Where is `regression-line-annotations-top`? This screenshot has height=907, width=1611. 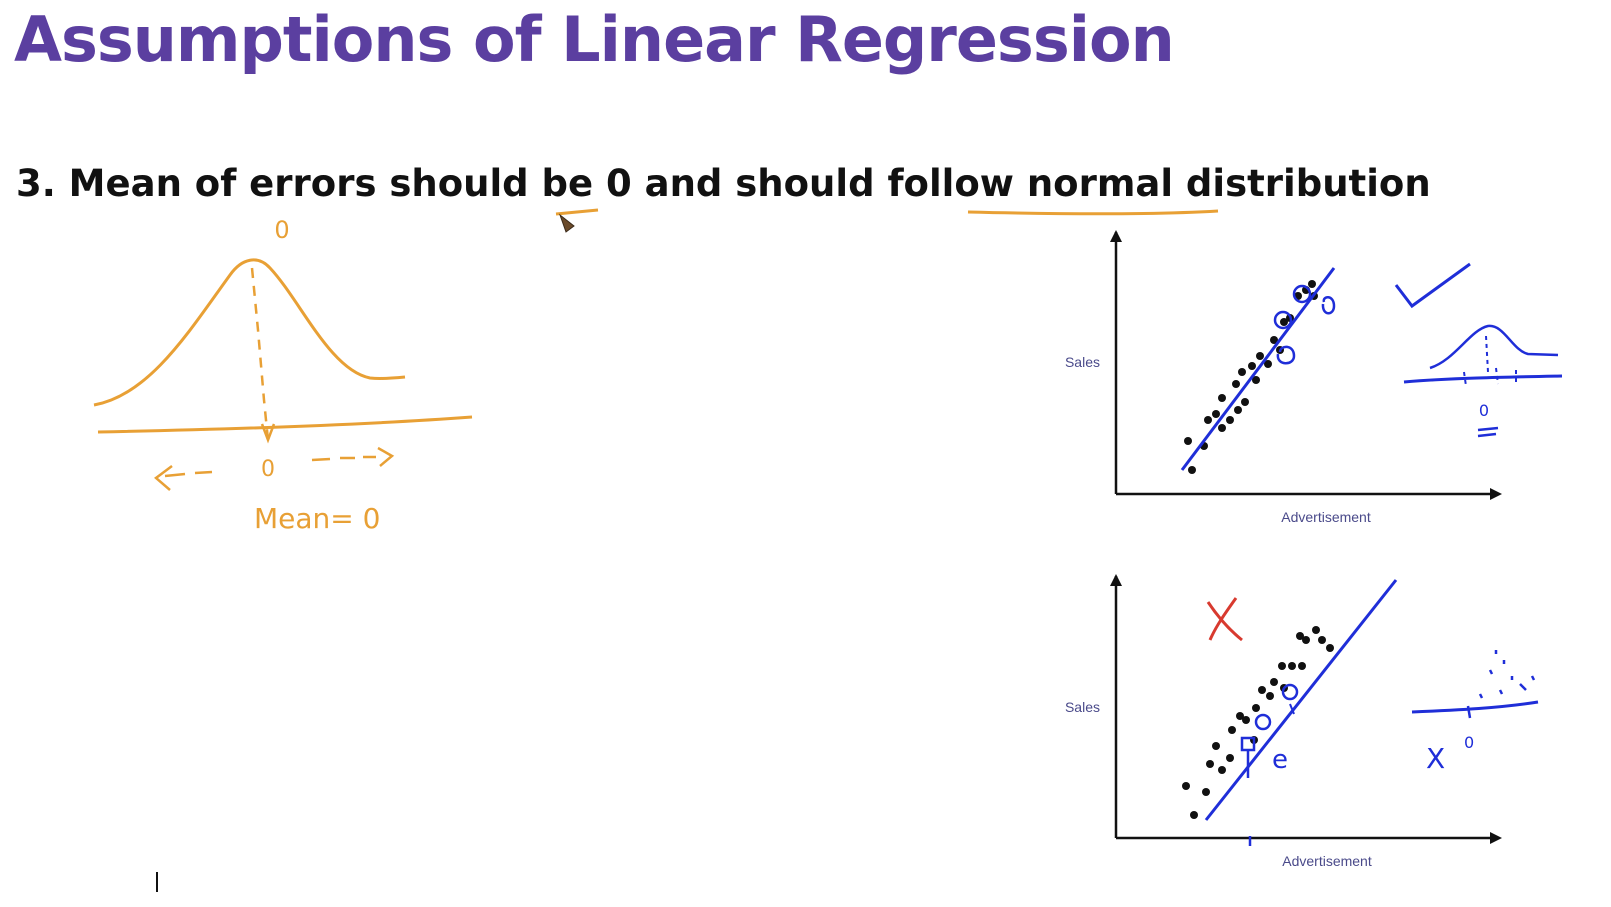 regression-line-annotations-top is located at coordinates (1371, 366).